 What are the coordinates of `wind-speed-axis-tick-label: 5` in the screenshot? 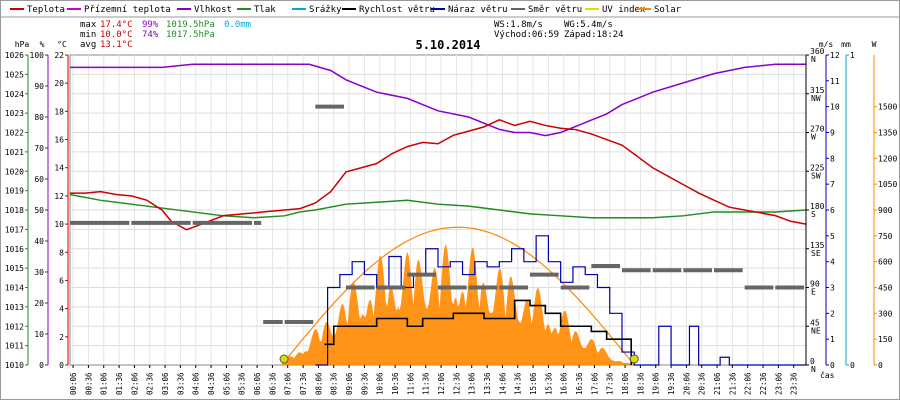 It's located at (832, 236).